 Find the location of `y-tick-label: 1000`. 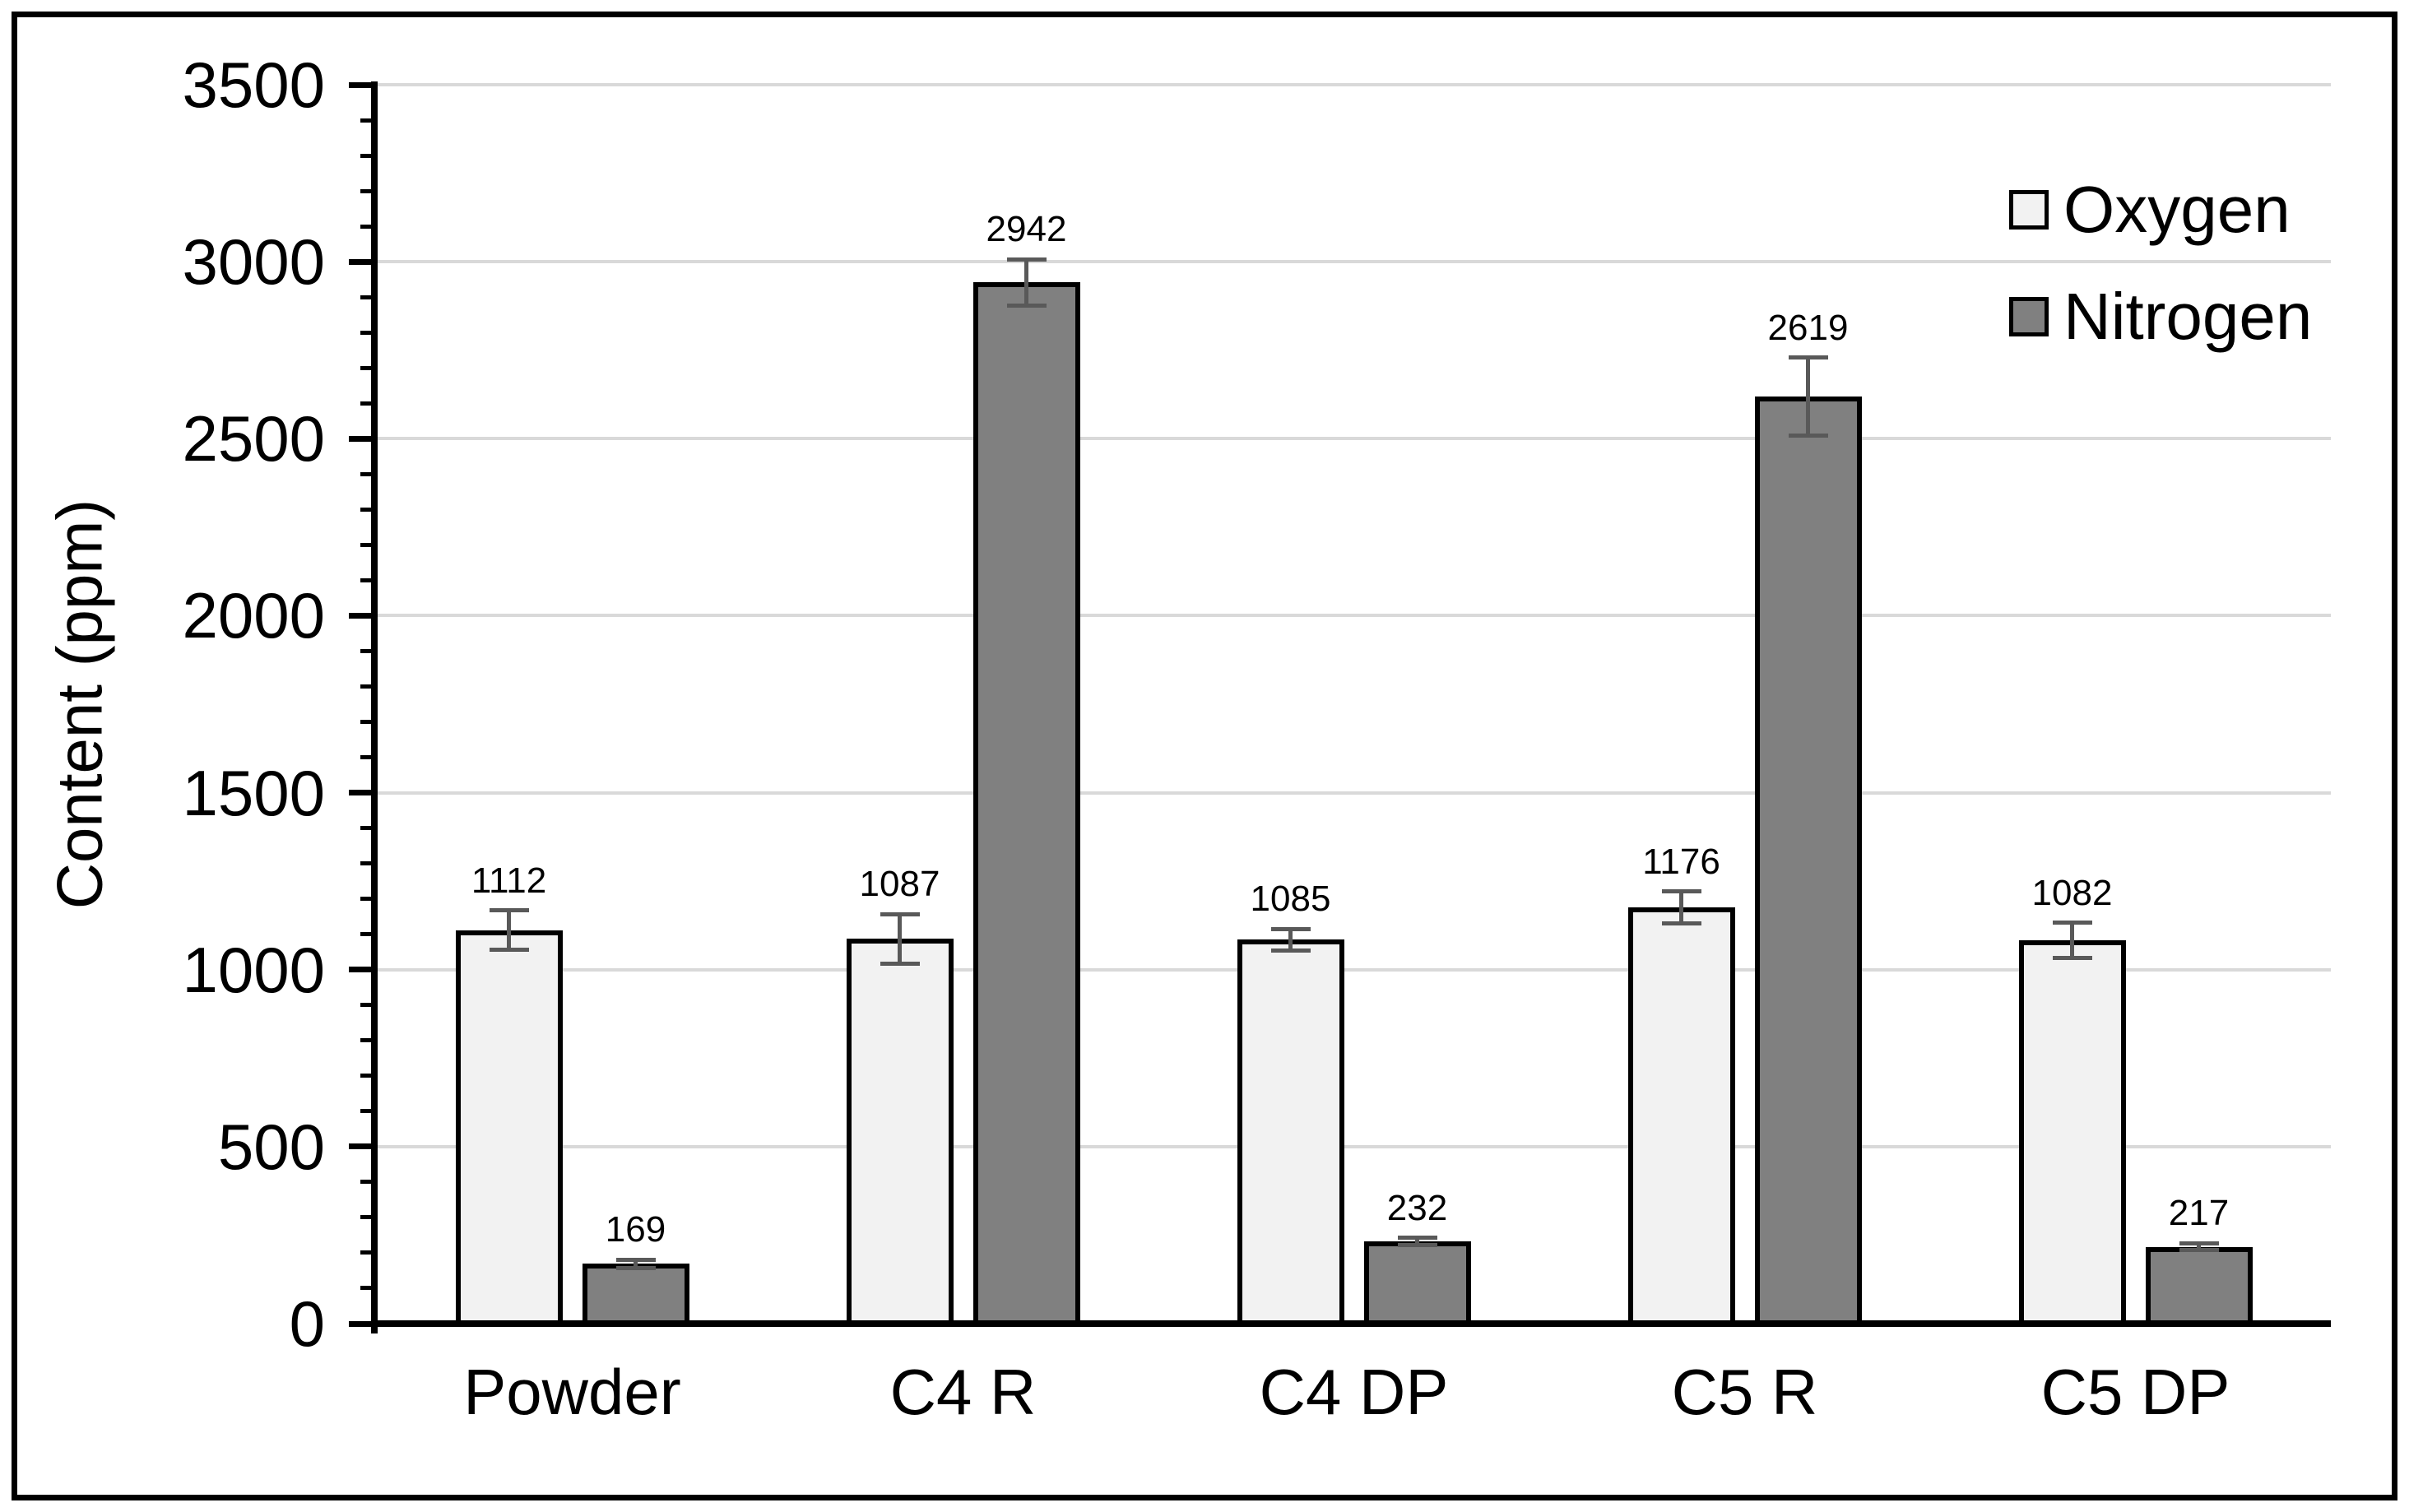

y-tick-label: 1000 is located at coordinates (253, 969).